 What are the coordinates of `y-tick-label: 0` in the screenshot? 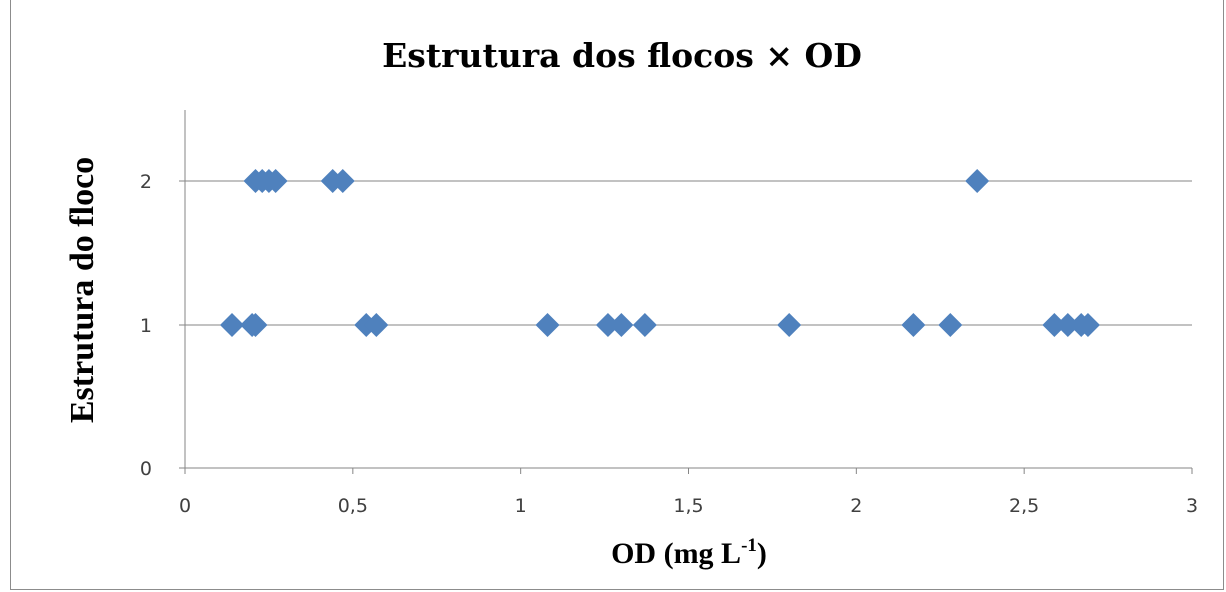 It's located at (146, 469).